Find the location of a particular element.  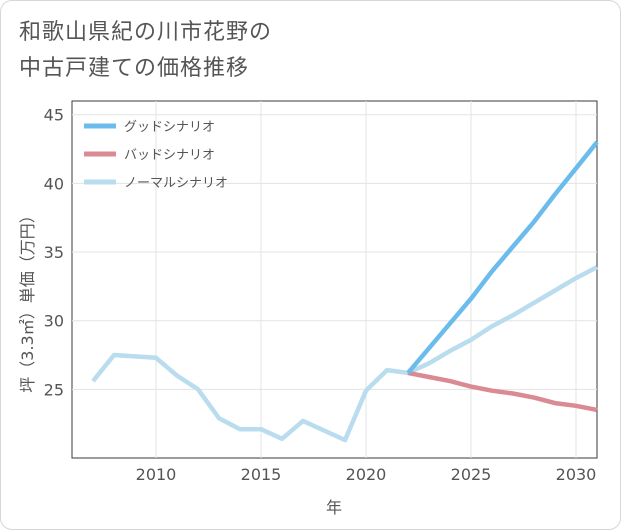

legend-label: グッドシナリオ is located at coordinates (169, 127).